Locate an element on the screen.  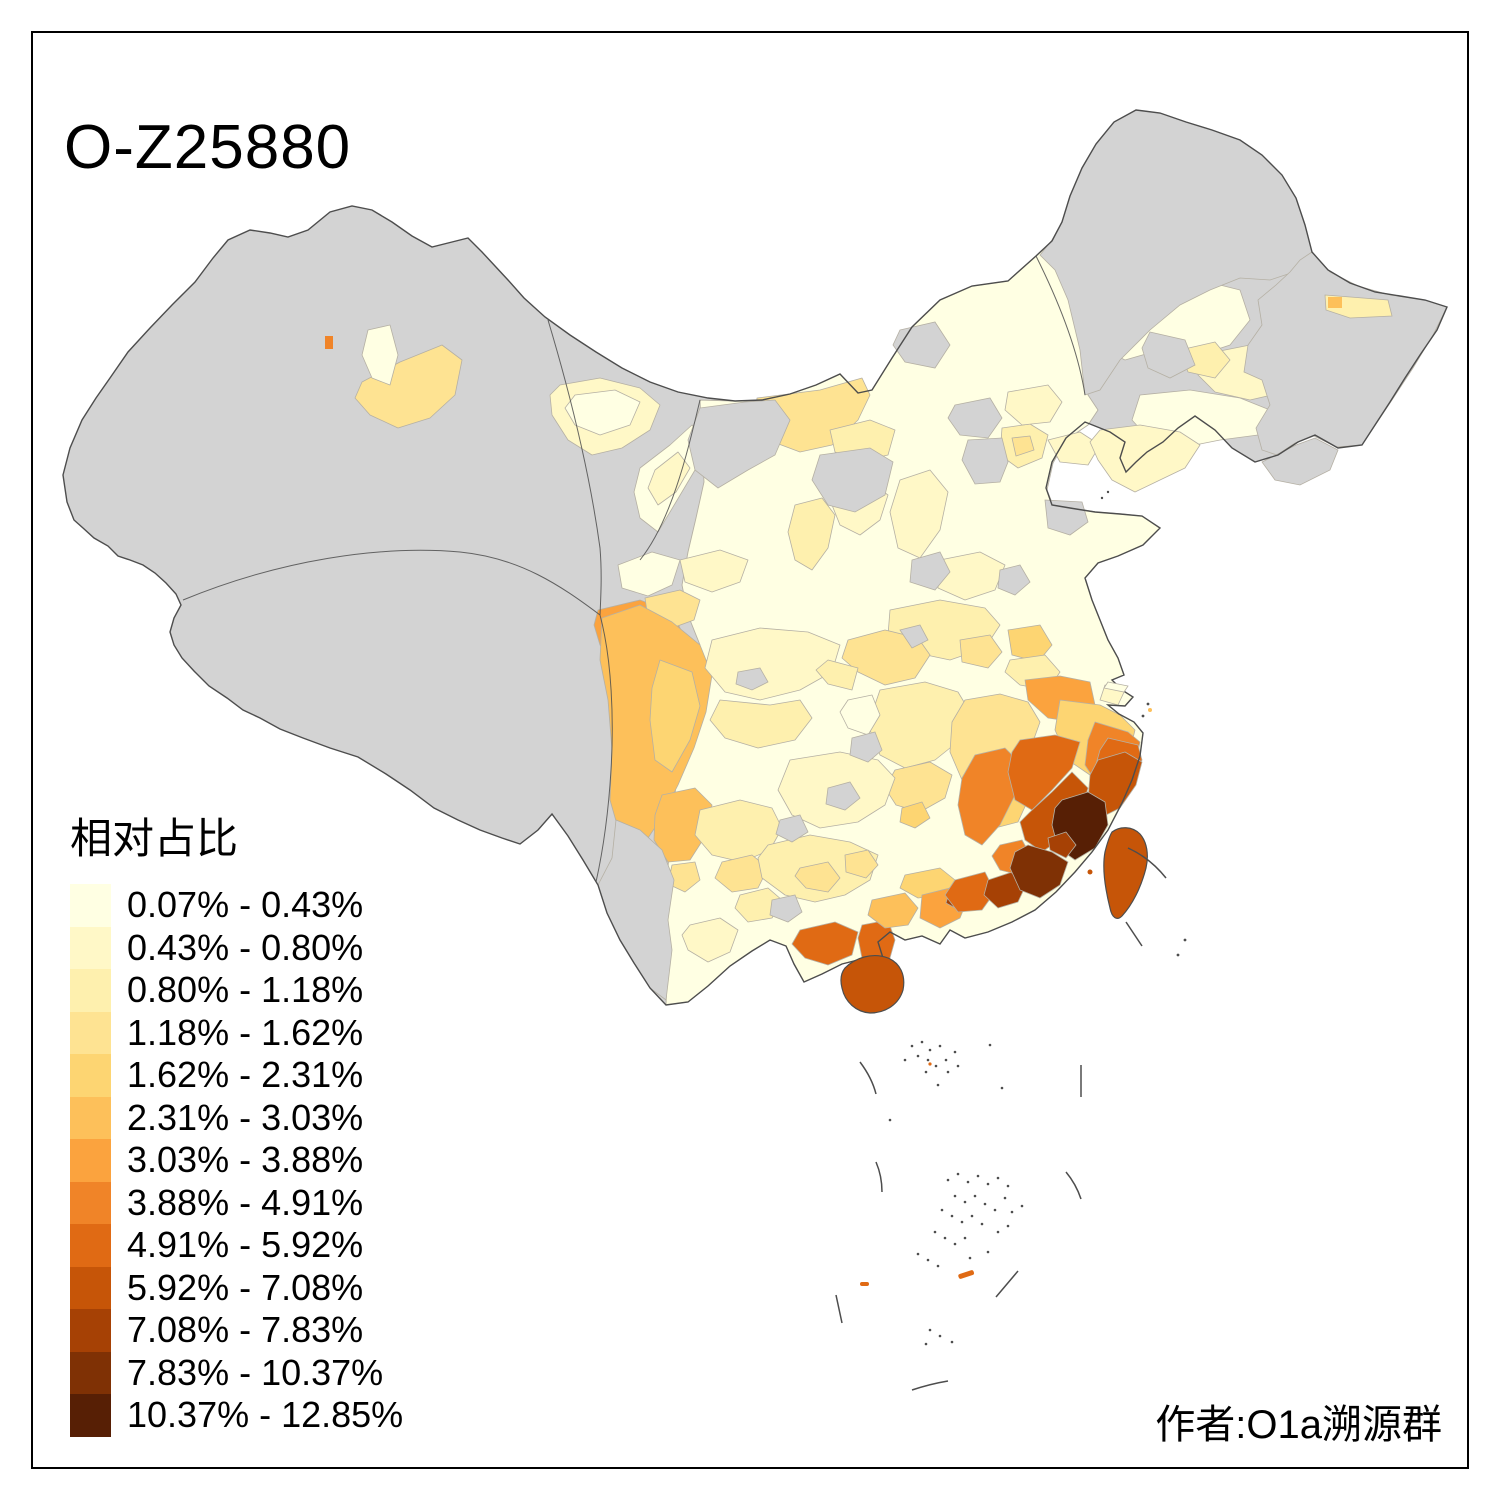
legend-row: 7.08% - 7.83% is located at coordinates (236, 1330).